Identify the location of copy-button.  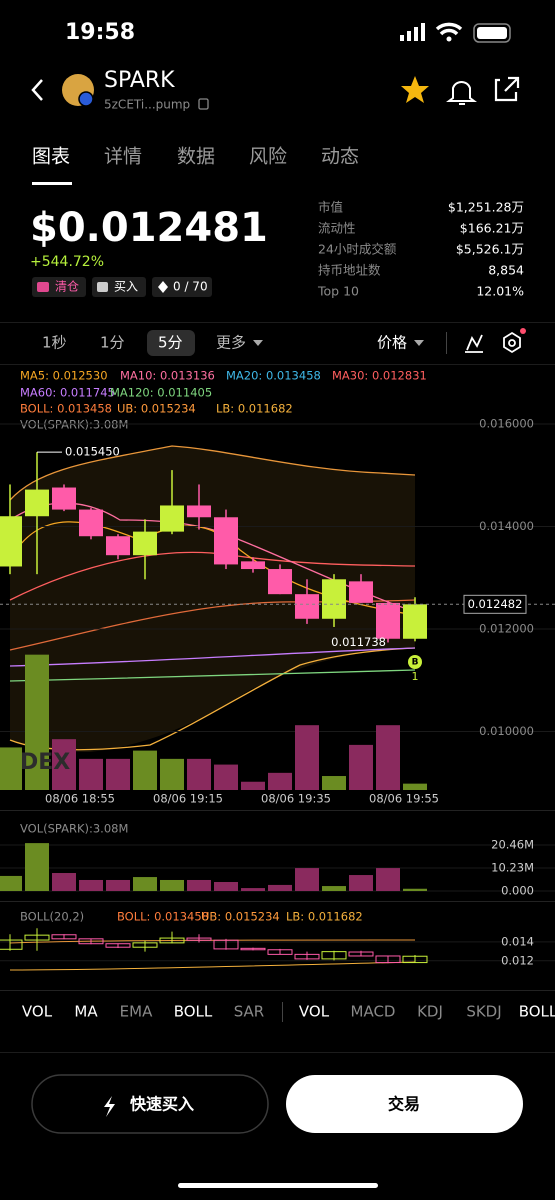
(203, 104).